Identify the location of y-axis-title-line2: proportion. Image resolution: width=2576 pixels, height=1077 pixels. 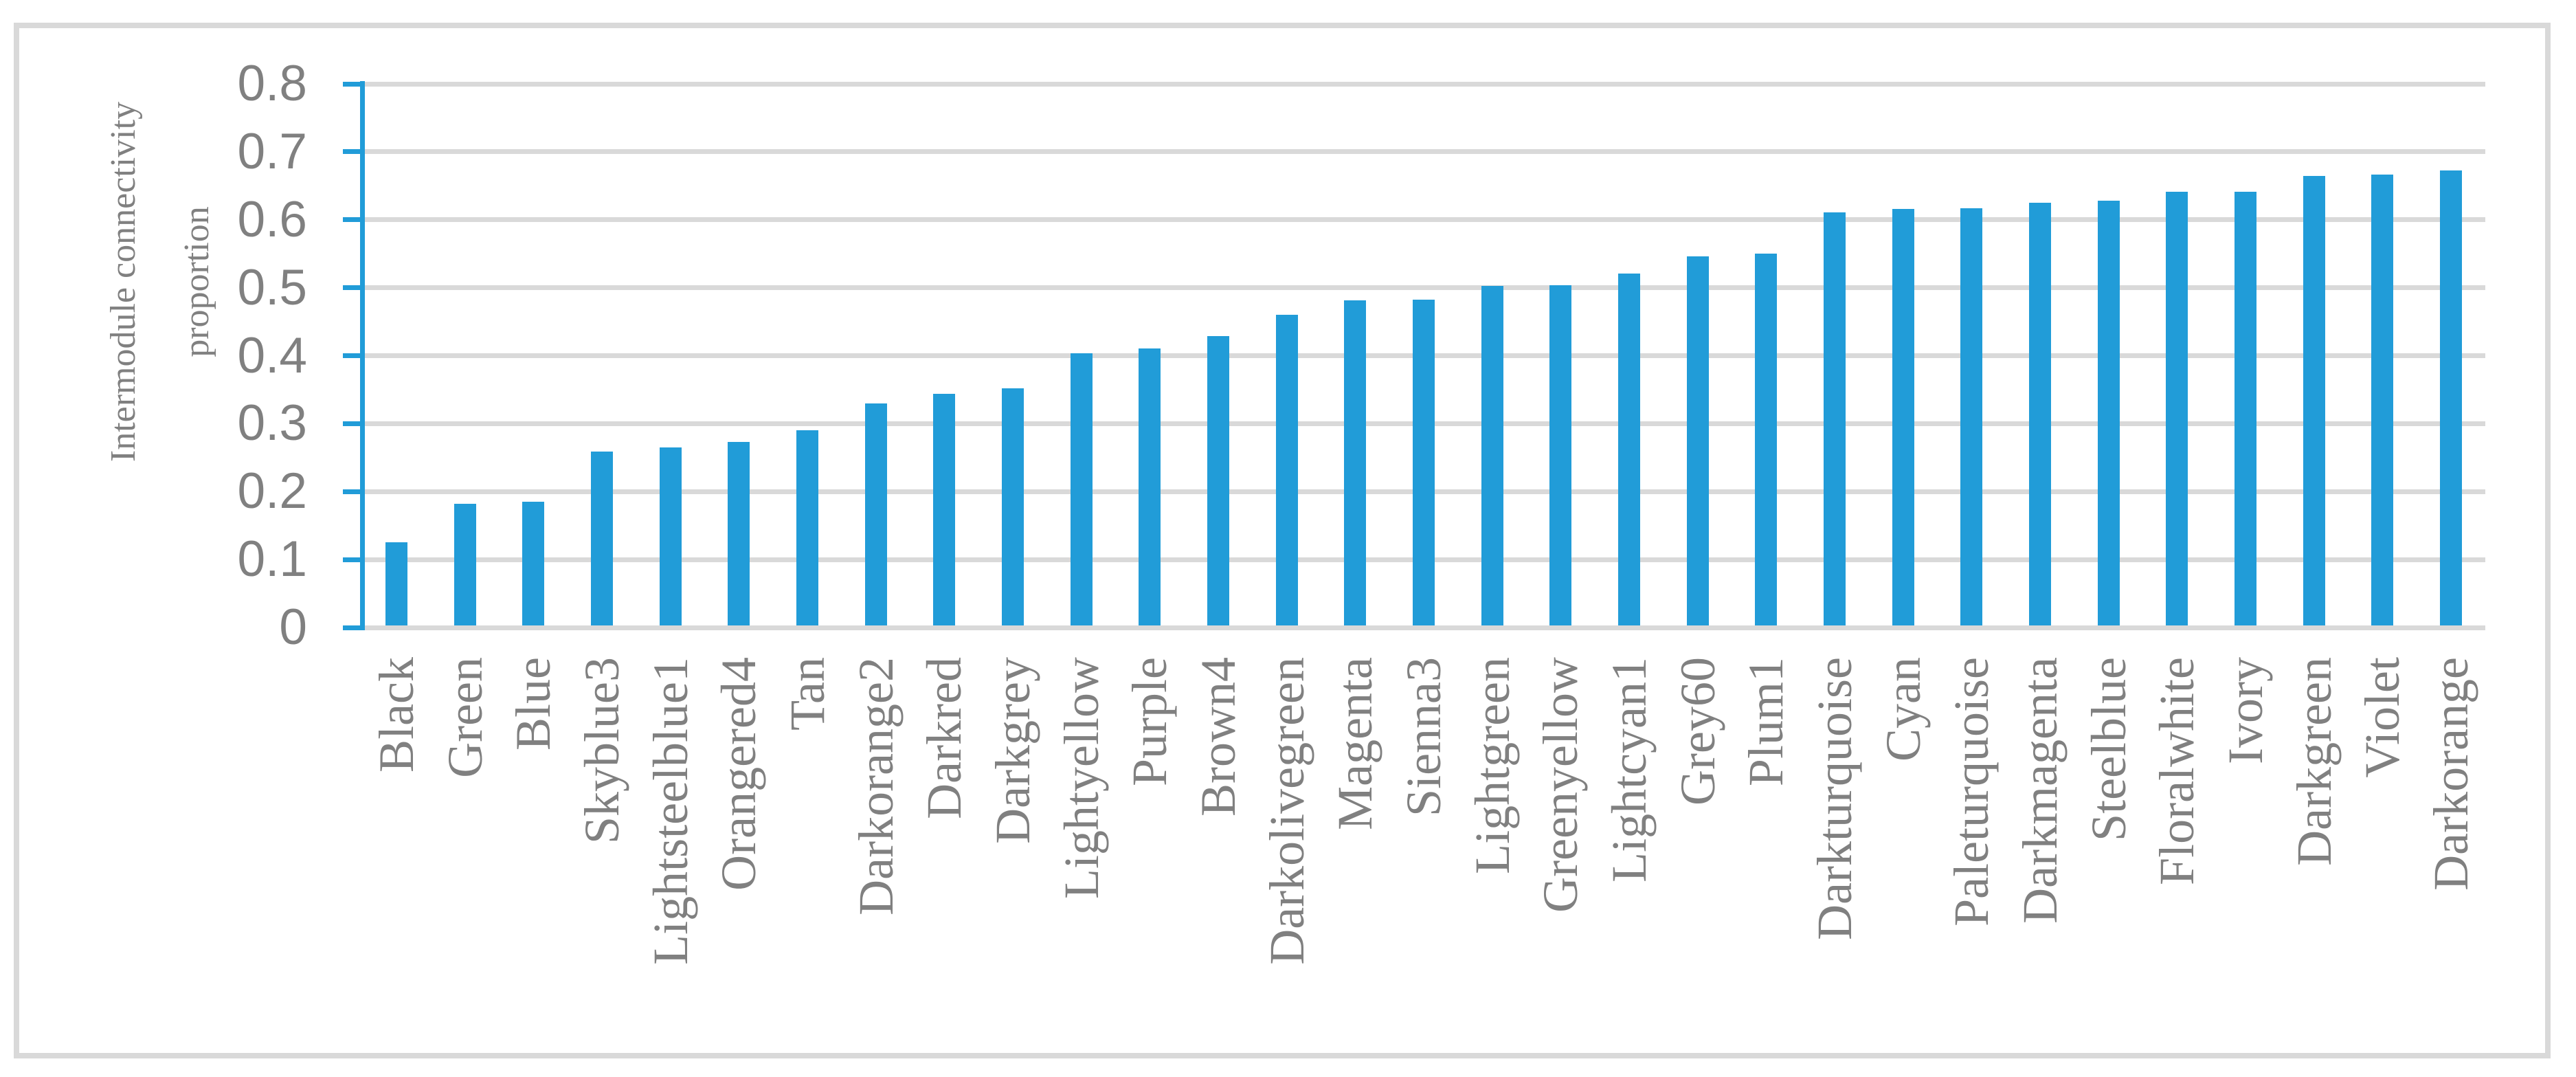
(196, 281).